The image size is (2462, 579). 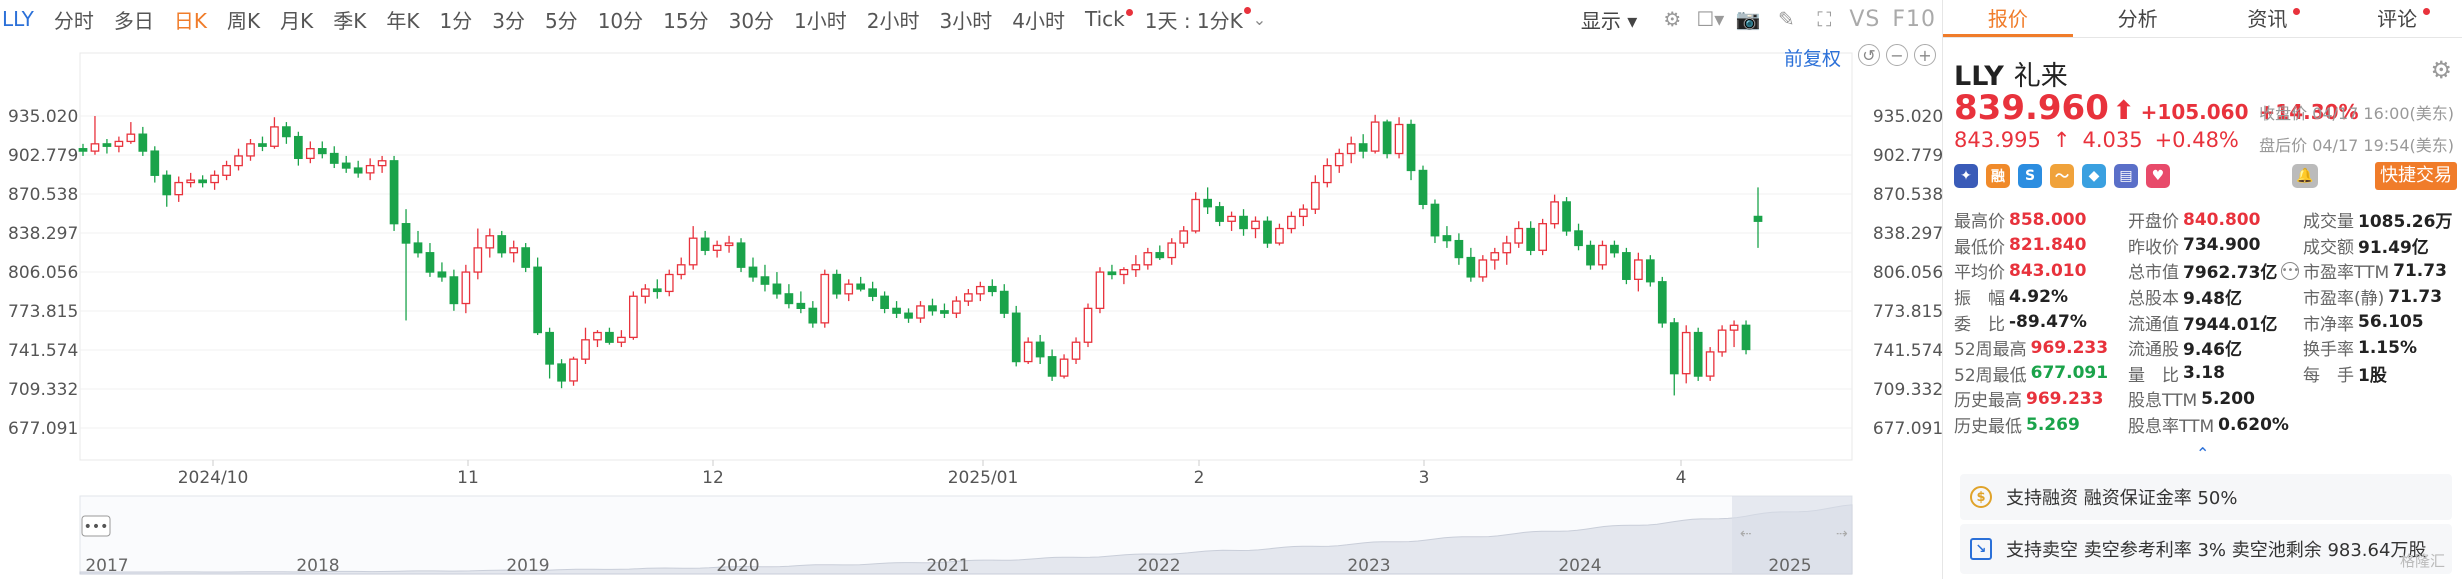 What do you see at coordinates (1842, 534) in the screenshot?
I see `right-handle-icon: ⇢` at bounding box center [1842, 534].